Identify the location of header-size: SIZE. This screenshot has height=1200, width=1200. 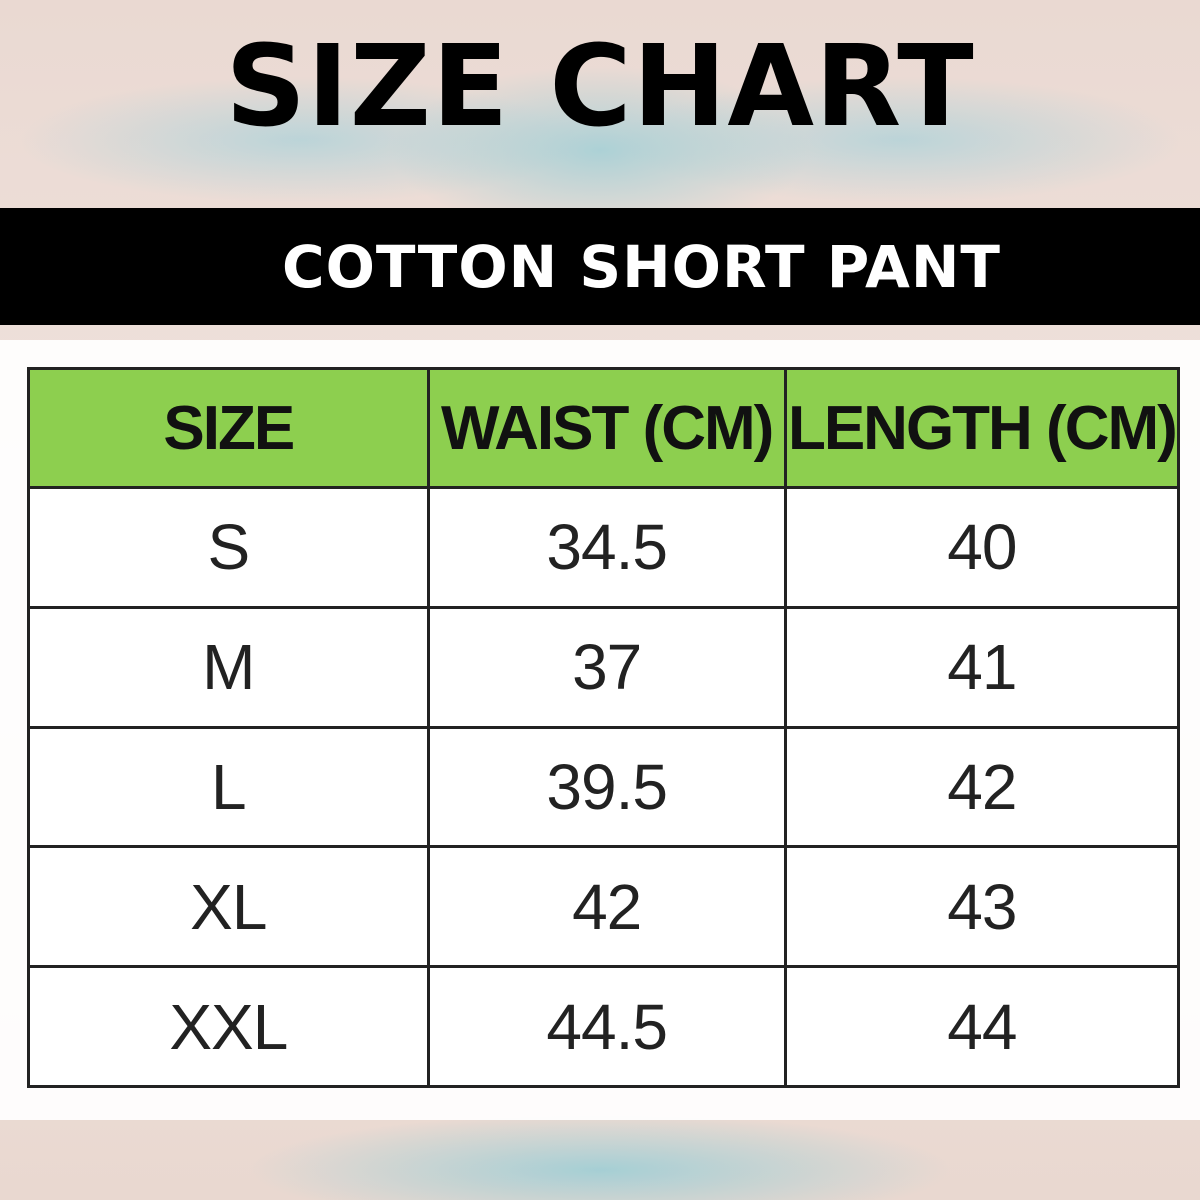
(228, 428).